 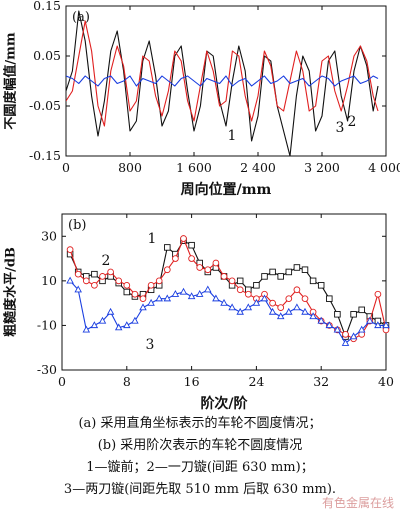 I want to click on x-tick-label: 1 600, so click(x=194, y=167).